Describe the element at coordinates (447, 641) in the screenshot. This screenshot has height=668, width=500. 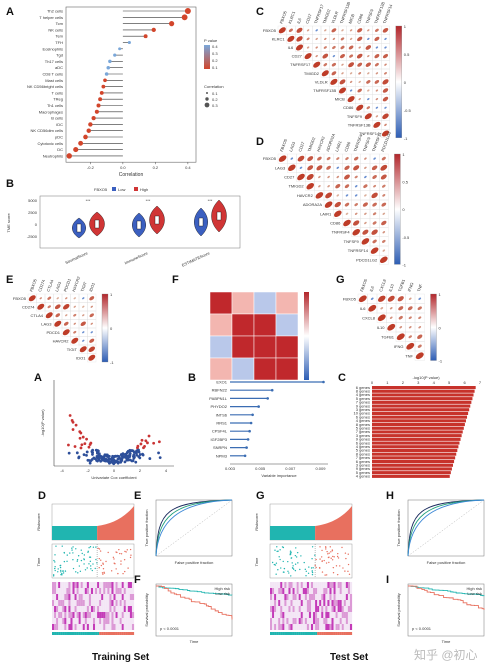
I see `km-x-label: Time` at that location.